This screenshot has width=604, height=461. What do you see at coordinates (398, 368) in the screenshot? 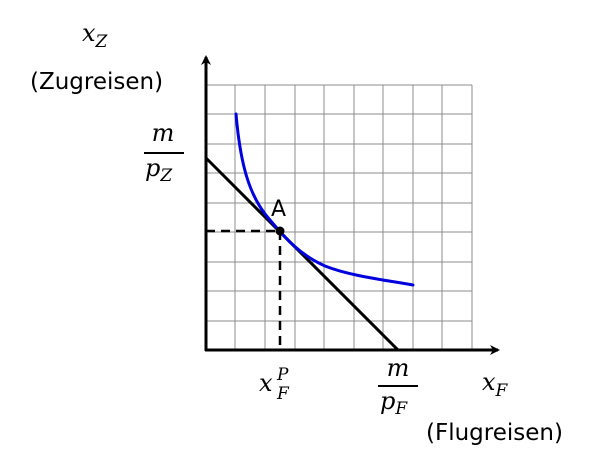
I see `x-intercept-numerator: m` at bounding box center [398, 368].